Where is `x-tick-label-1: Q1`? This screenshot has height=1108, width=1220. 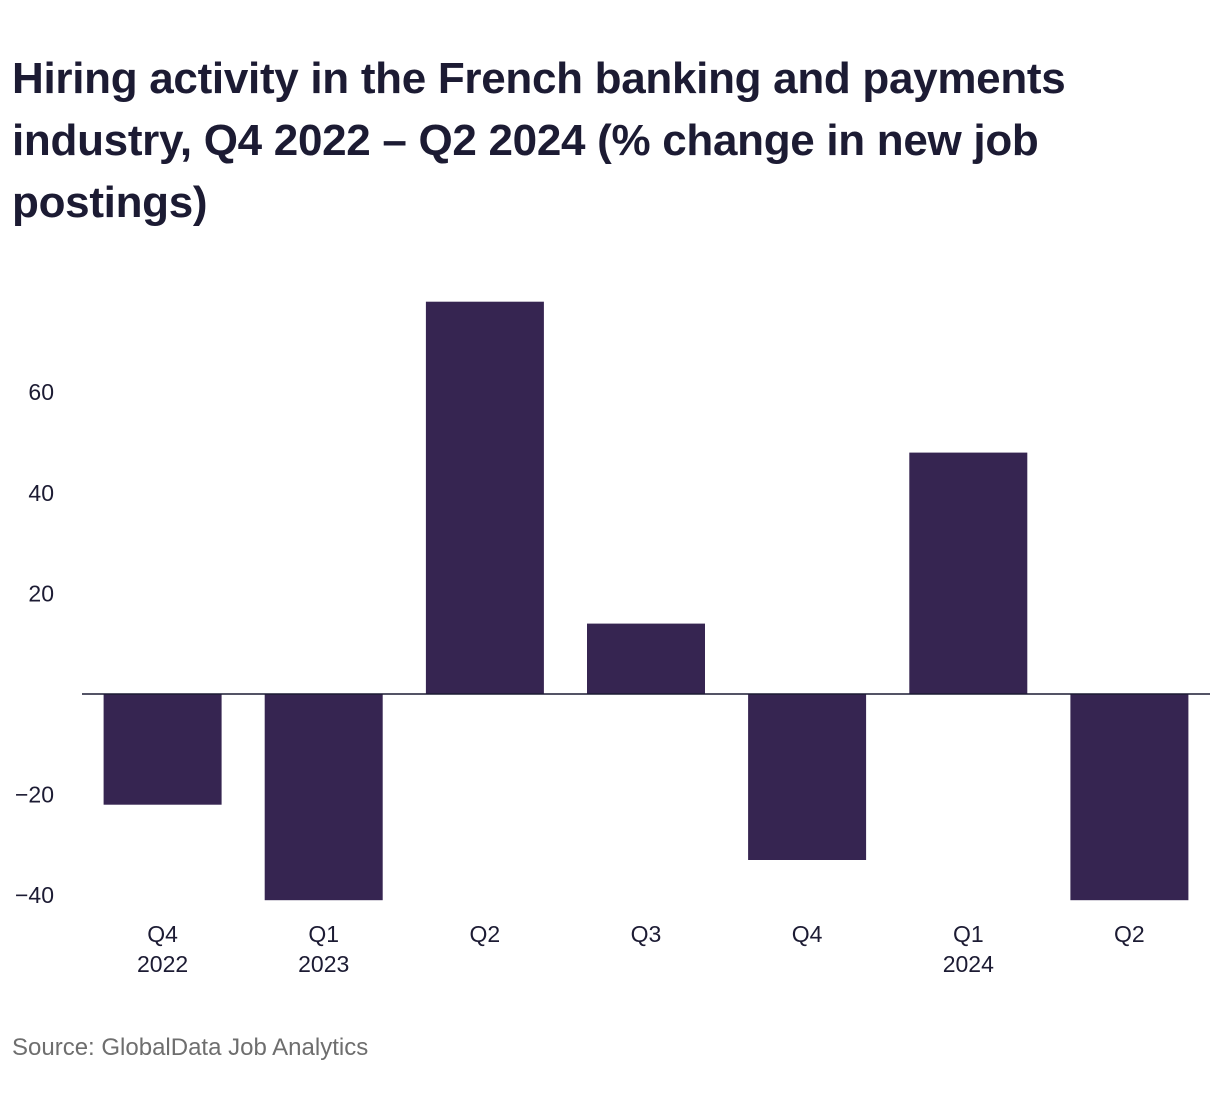
x-tick-label-1: Q1 is located at coordinates (323, 934).